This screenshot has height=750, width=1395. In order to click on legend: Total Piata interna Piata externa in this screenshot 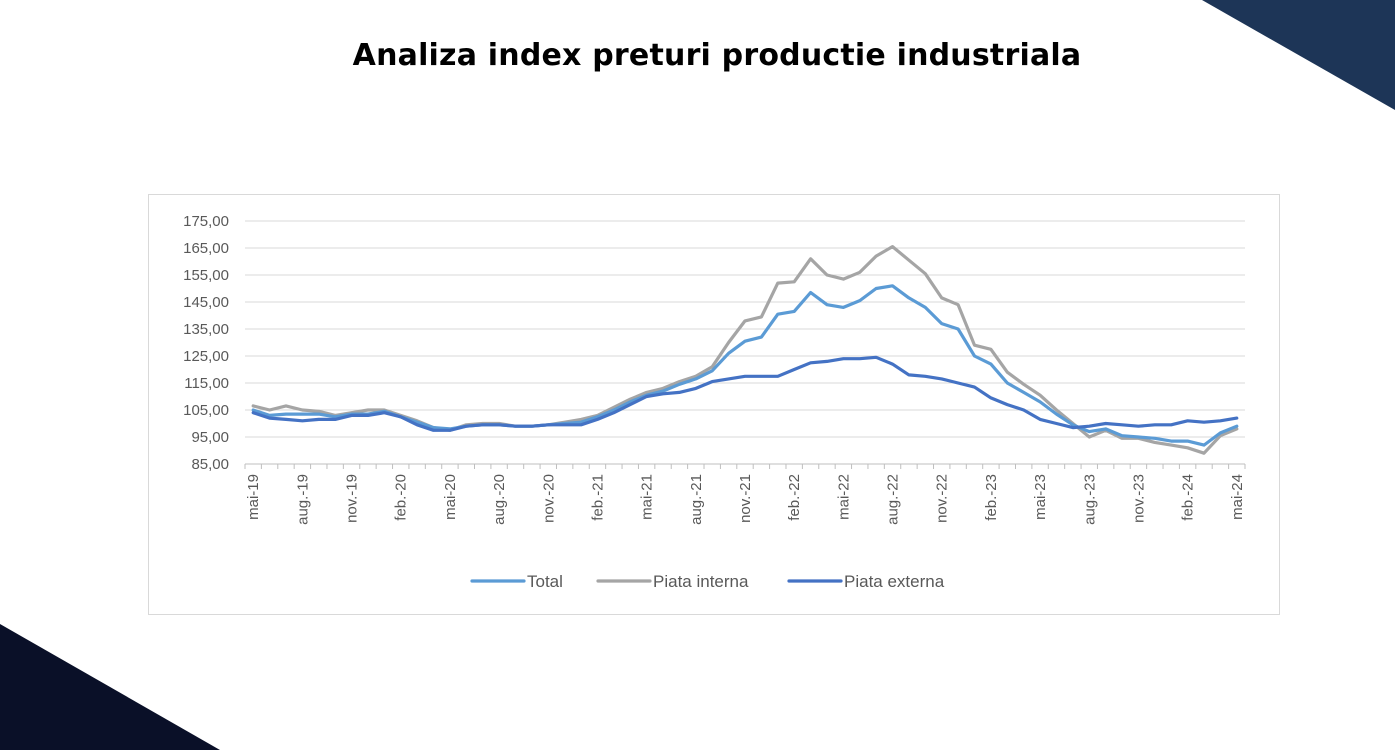, I will do `click(707, 581)`.